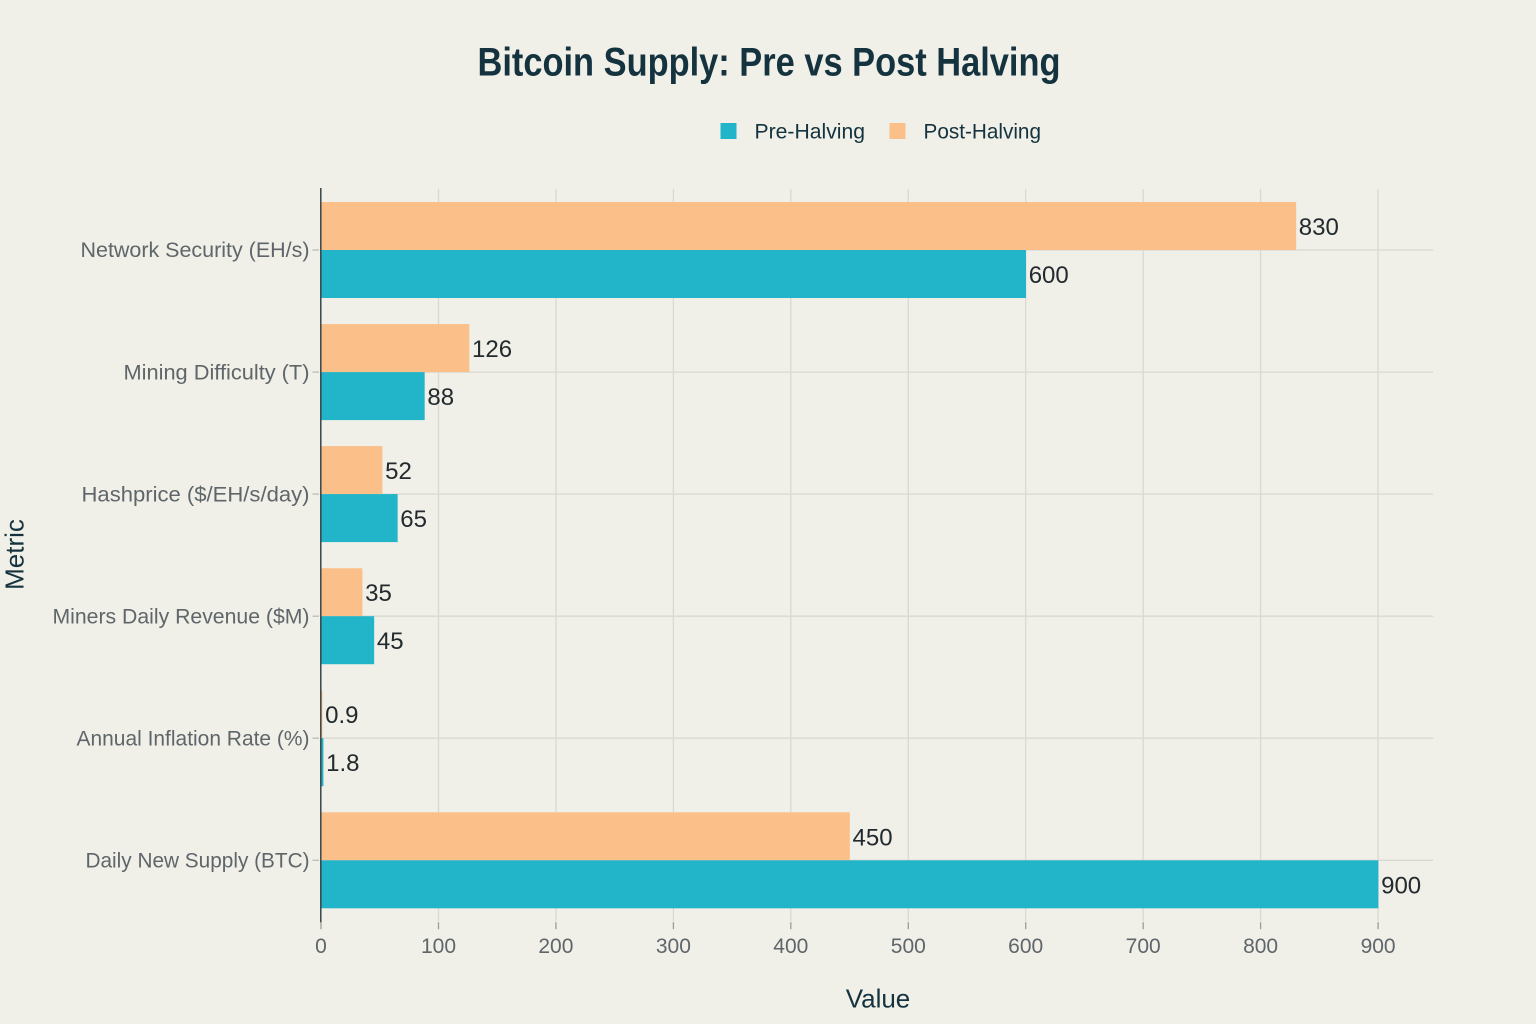 The height and width of the screenshot is (1024, 1536). I want to click on svg-text: 45, so click(390, 641).